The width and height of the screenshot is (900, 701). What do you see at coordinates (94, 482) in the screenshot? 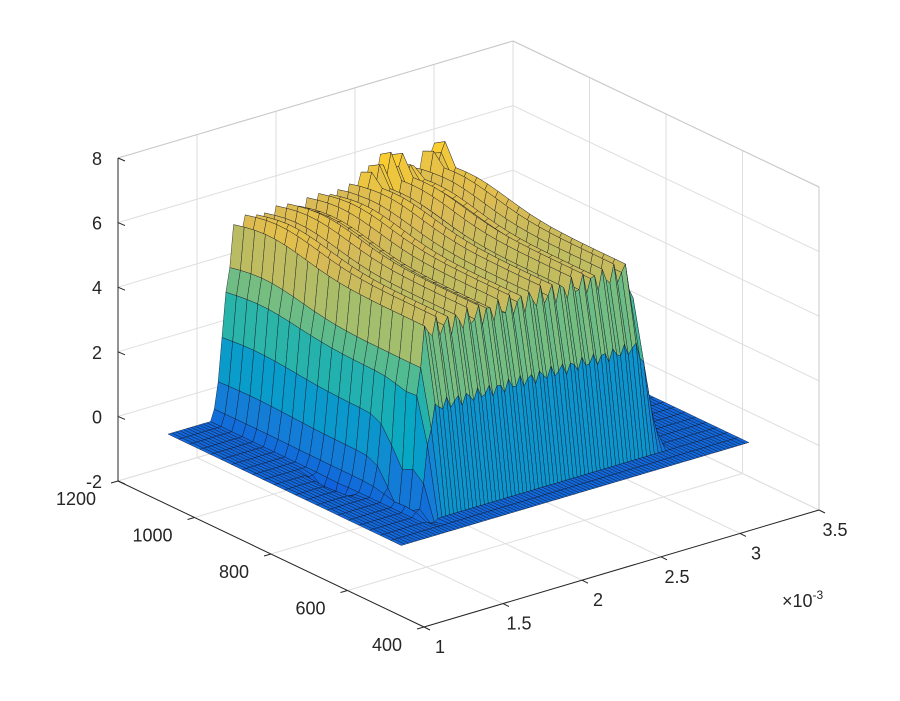
I see `z-tick-label-0: -2` at bounding box center [94, 482].